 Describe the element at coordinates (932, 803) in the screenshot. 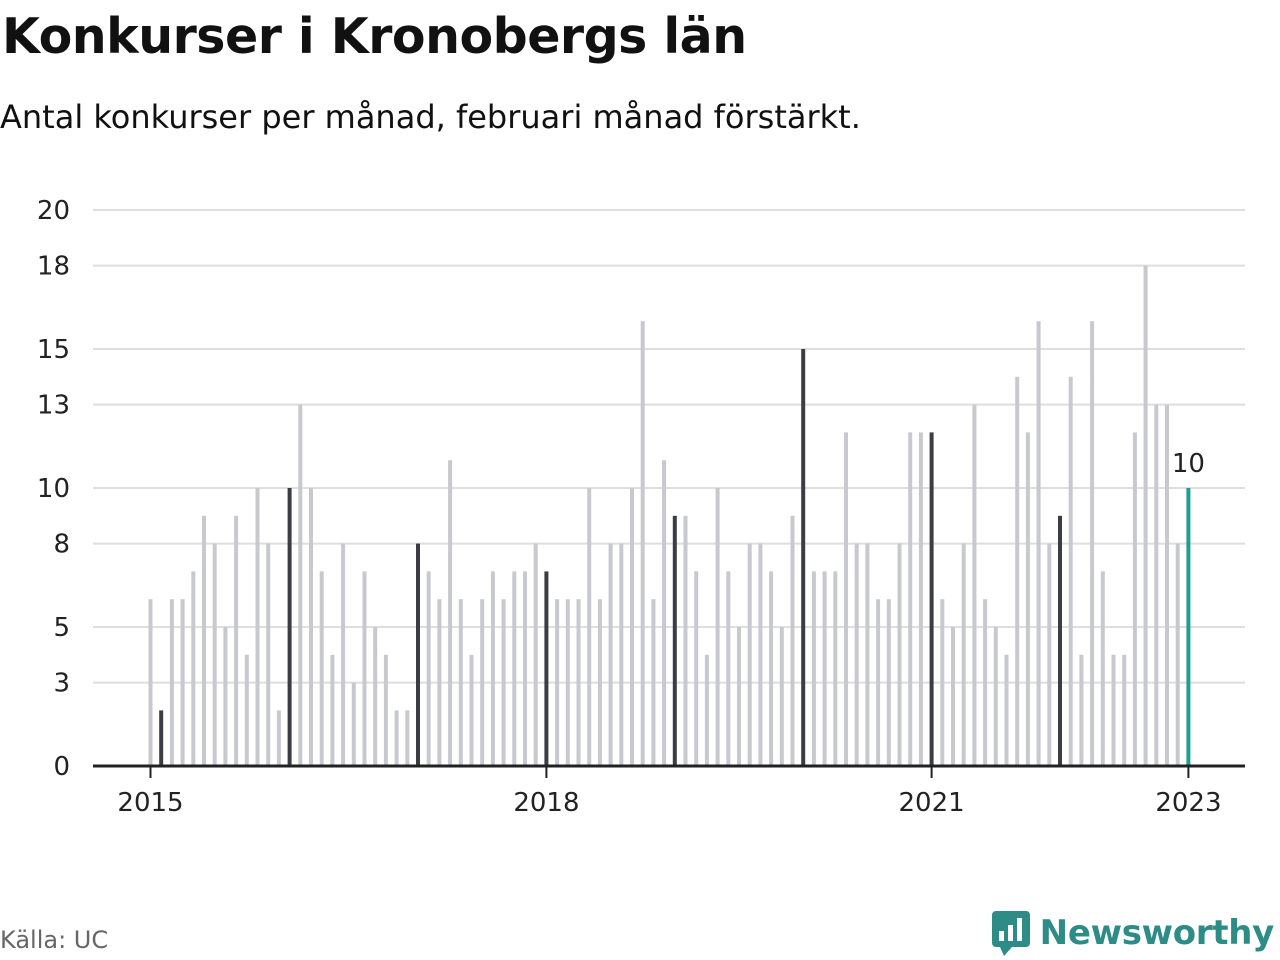

I see `x-tick-label: 2021` at that location.